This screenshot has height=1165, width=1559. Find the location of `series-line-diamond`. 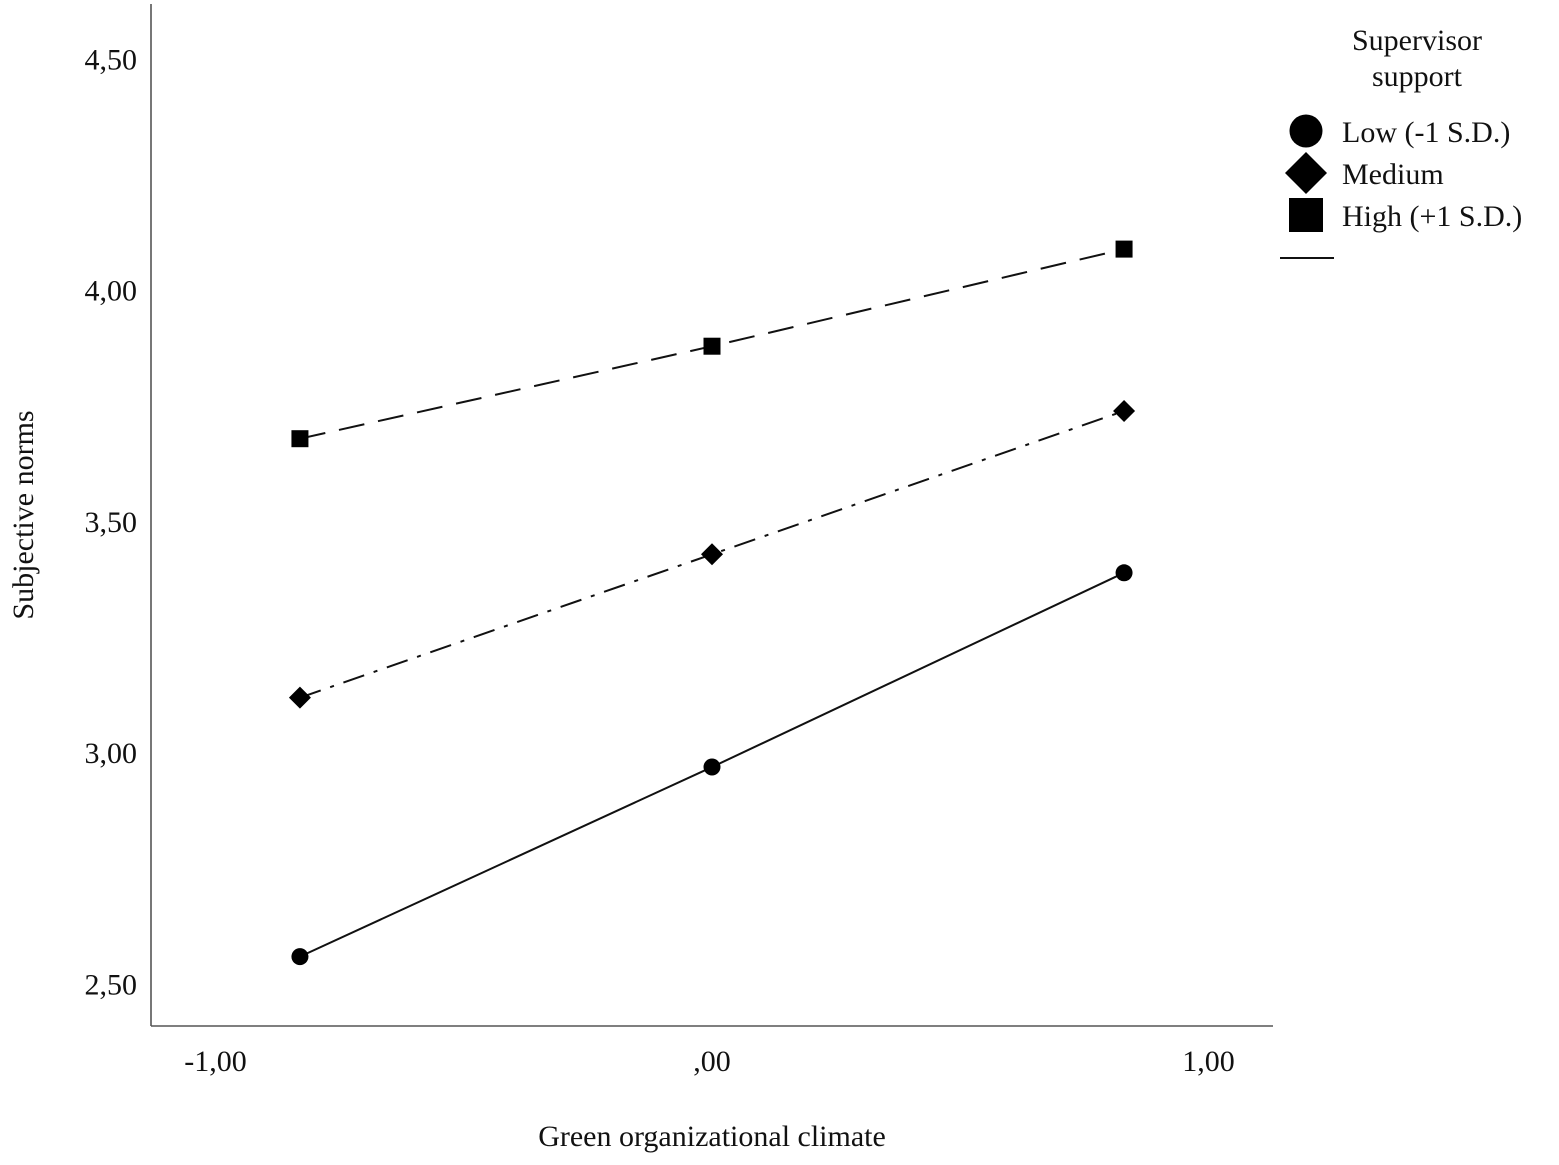

series-line-diamond is located at coordinates (712, 554).